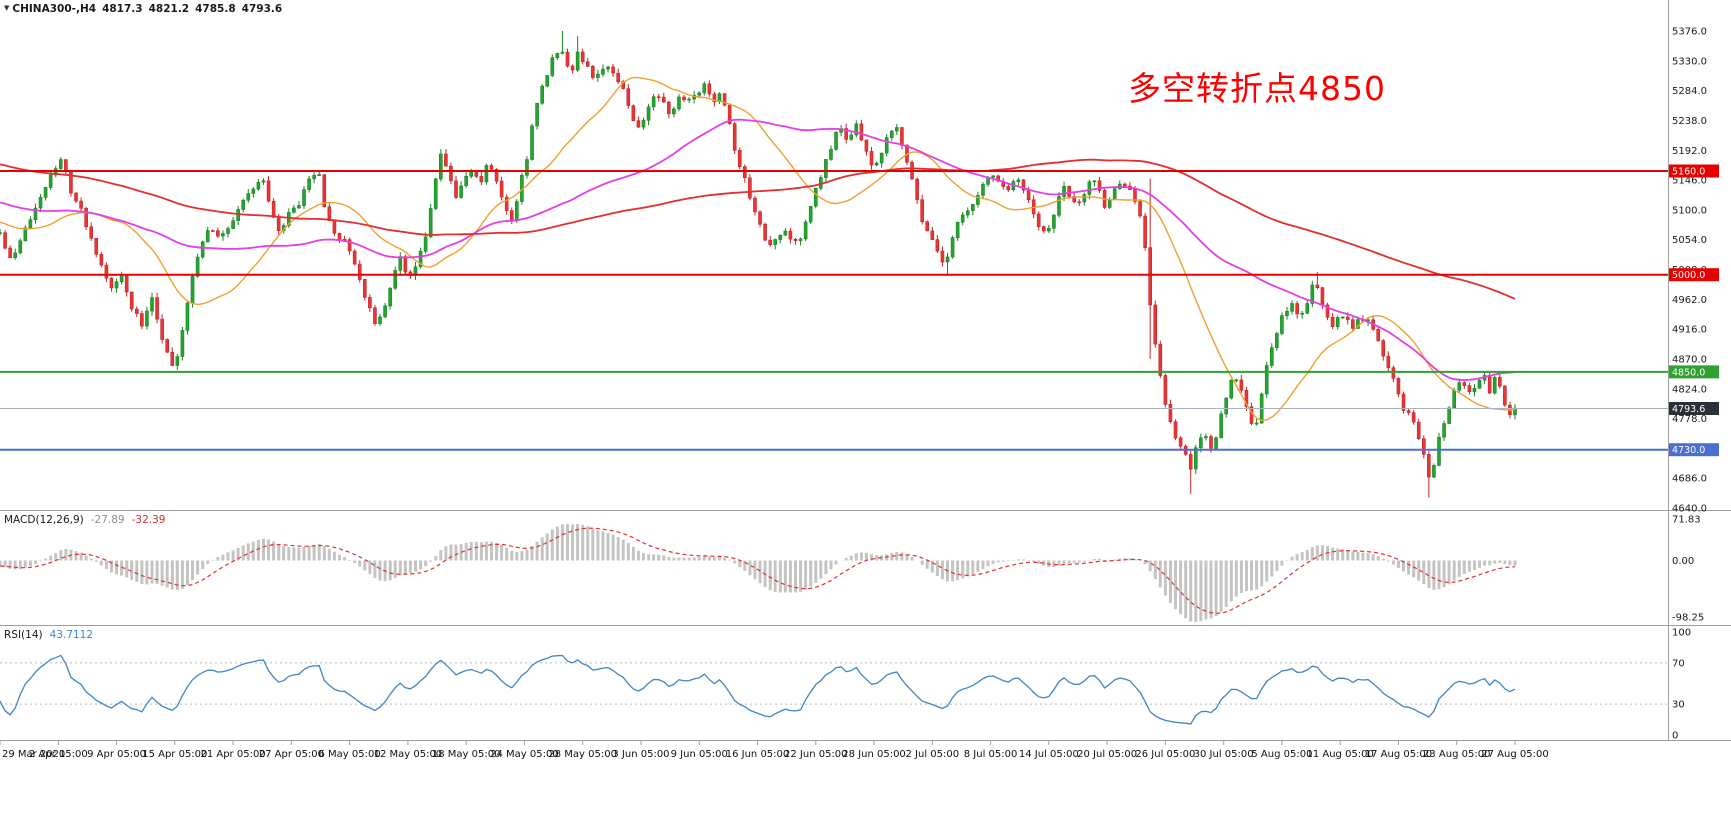 The height and width of the screenshot is (837, 1731). I want to click on chart-annotation-text: 多空转折点4850, so click(1257, 88).